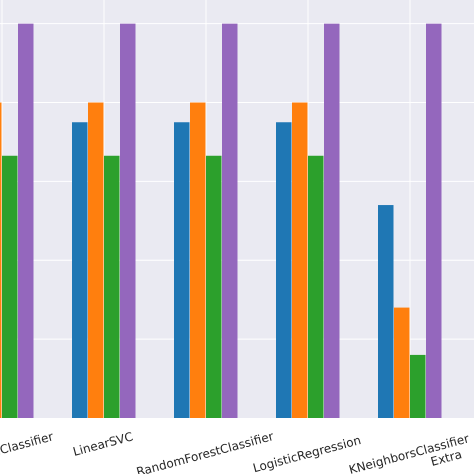  What do you see at coordinates (332, 221) in the screenshot?
I see `bar-series-3-LogisticRegression` at bounding box center [332, 221].